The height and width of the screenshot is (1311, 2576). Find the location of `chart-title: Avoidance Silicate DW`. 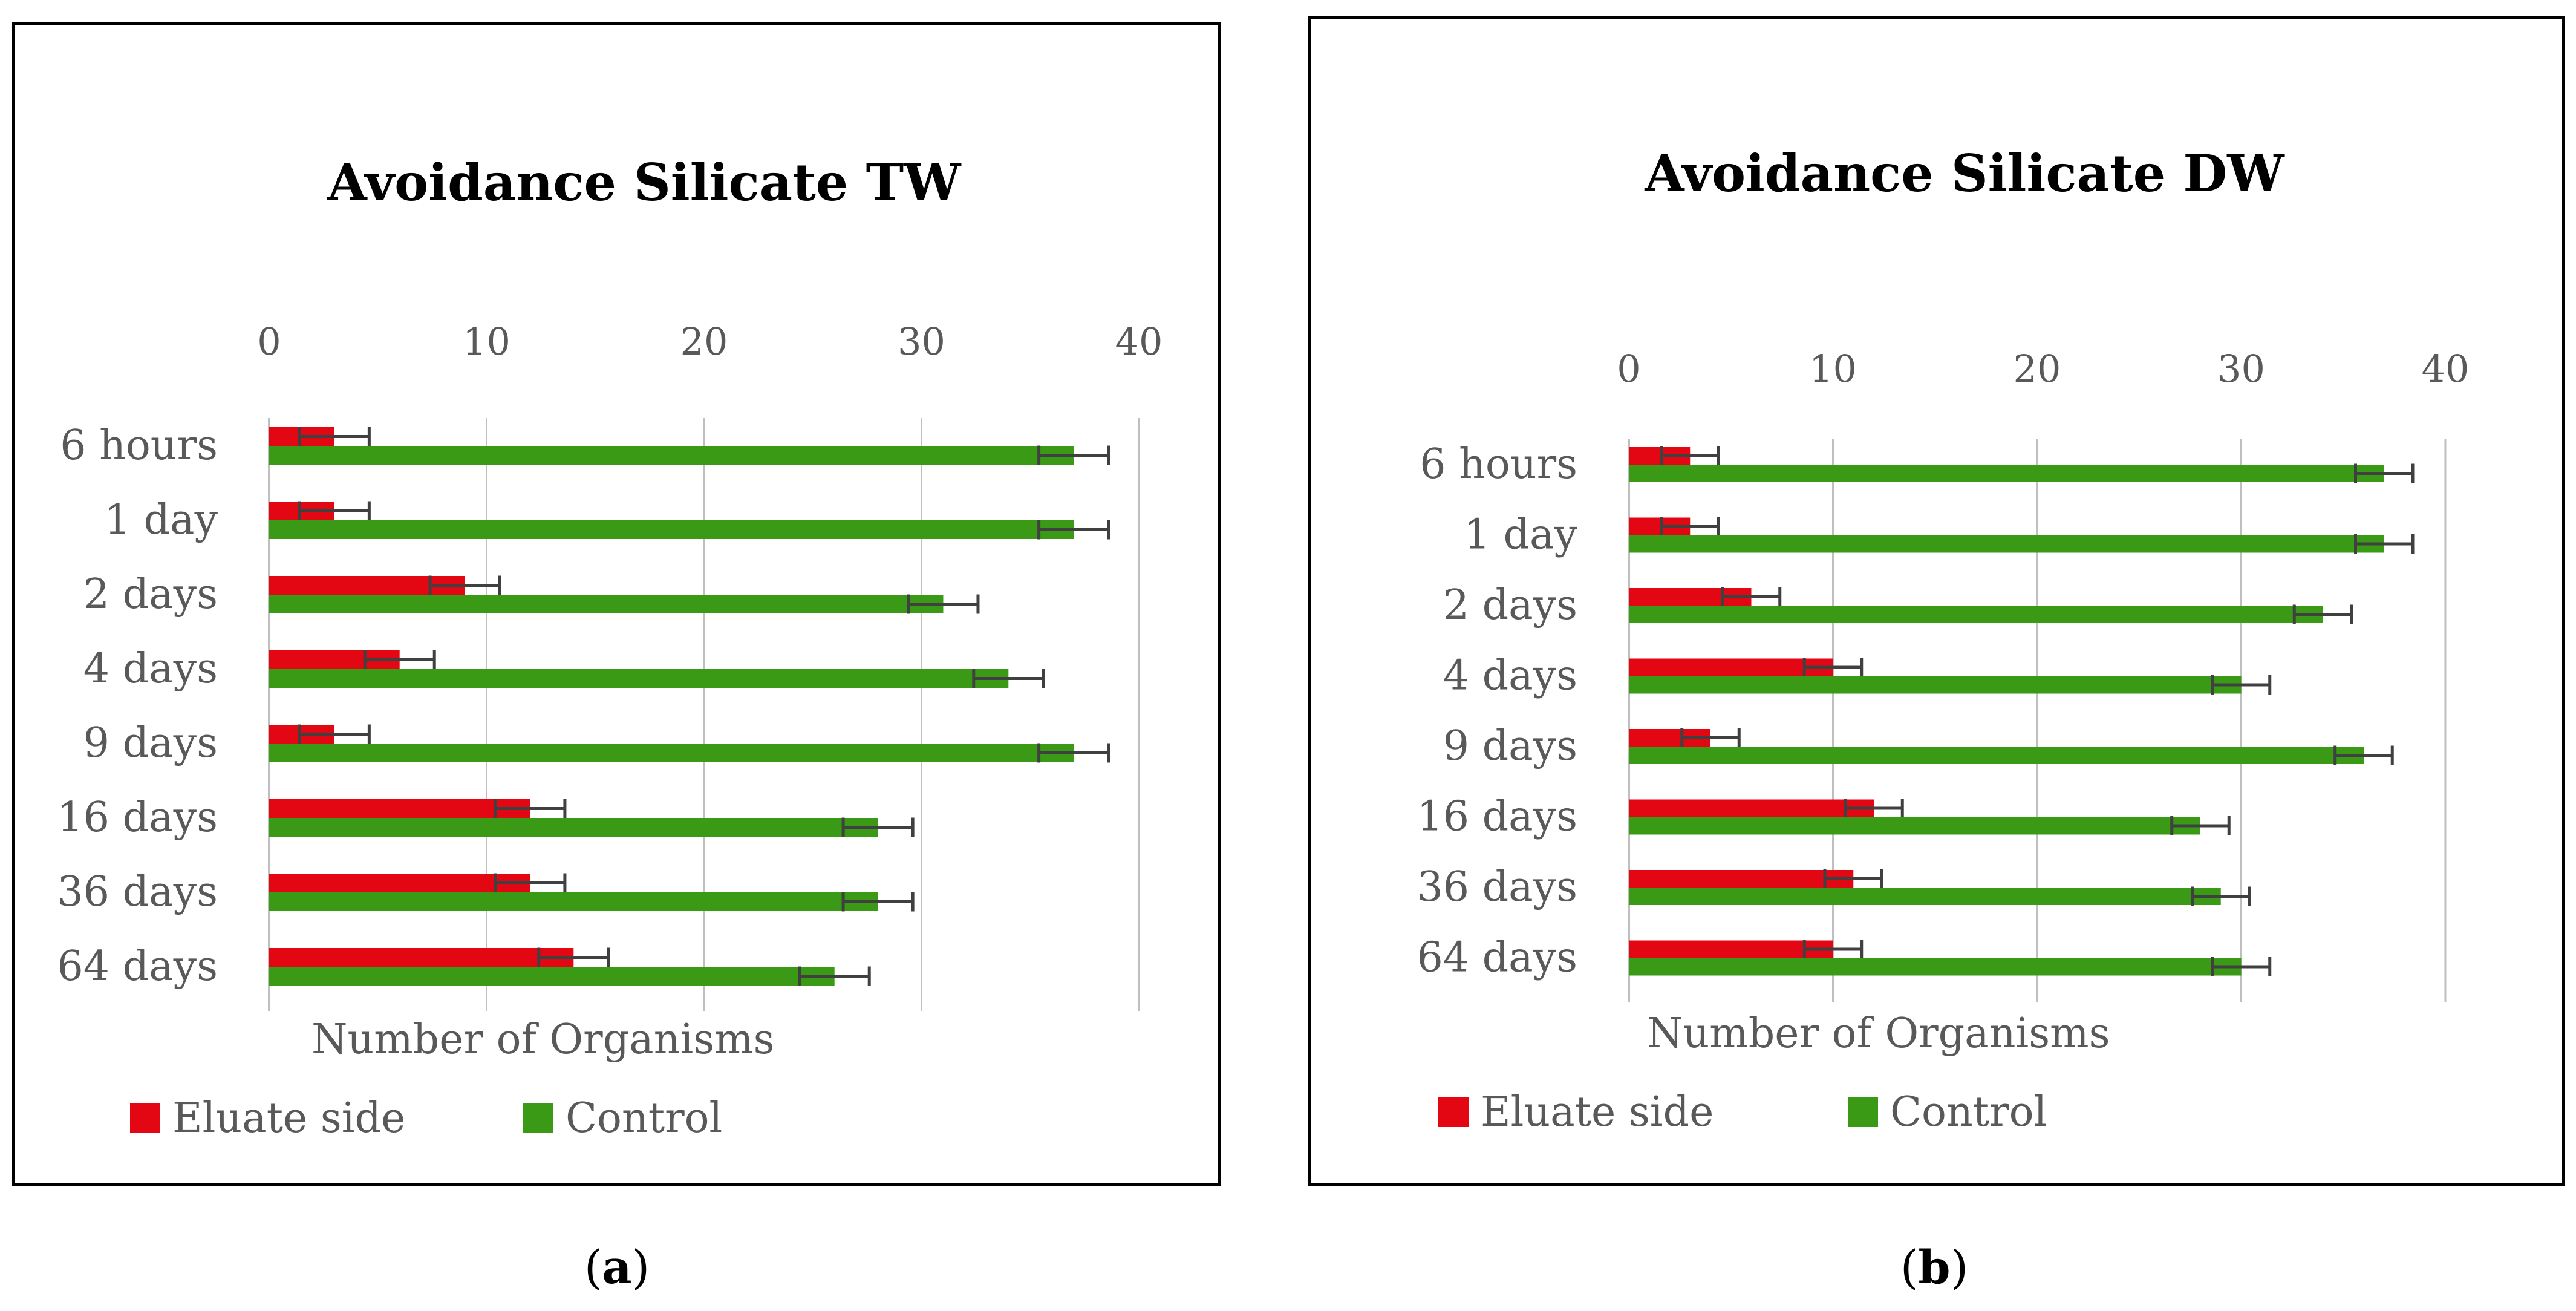

chart-title: Avoidance Silicate DW is located at coordinates (1964, 173).